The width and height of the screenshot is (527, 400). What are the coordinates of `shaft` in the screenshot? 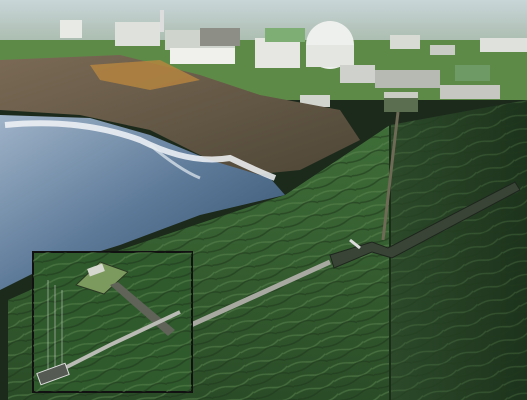 It's located at (390, 176).